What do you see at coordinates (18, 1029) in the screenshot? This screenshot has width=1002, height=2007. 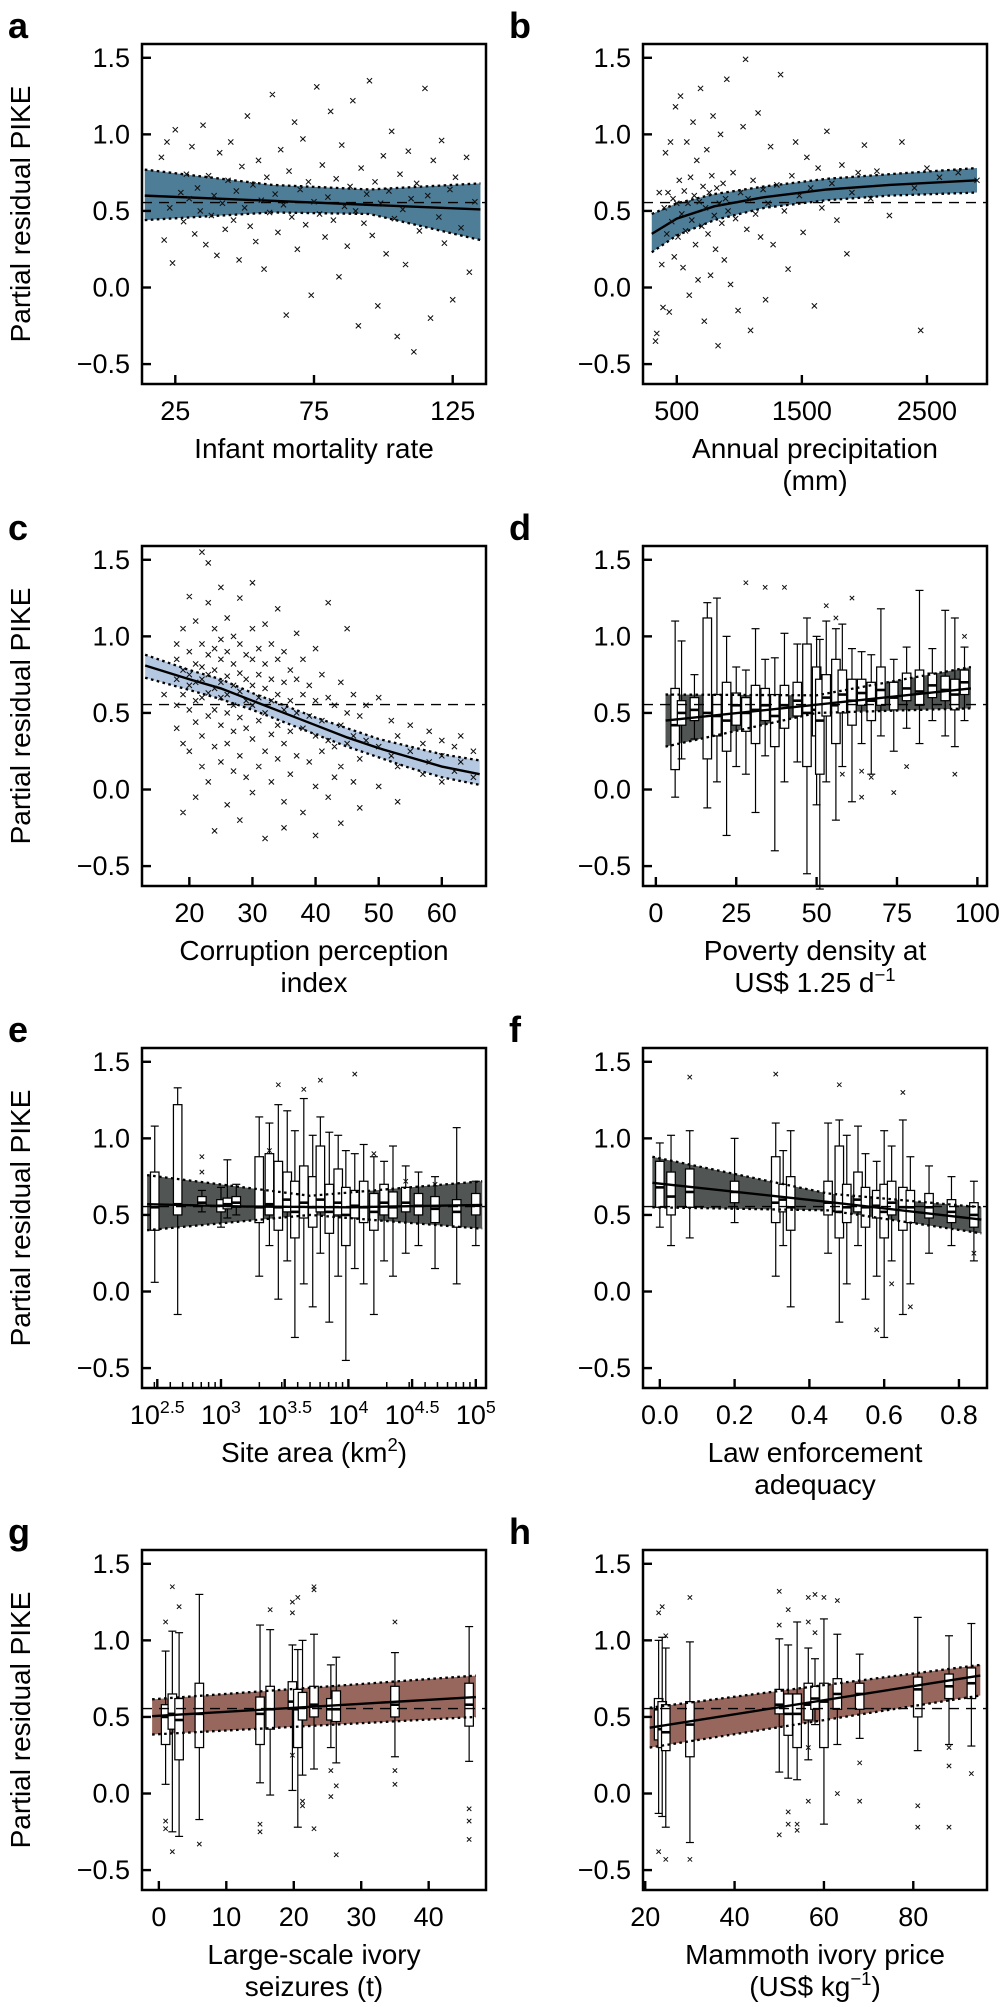 I see `panel-e-letter: e` at bounding box center [18, 1029].